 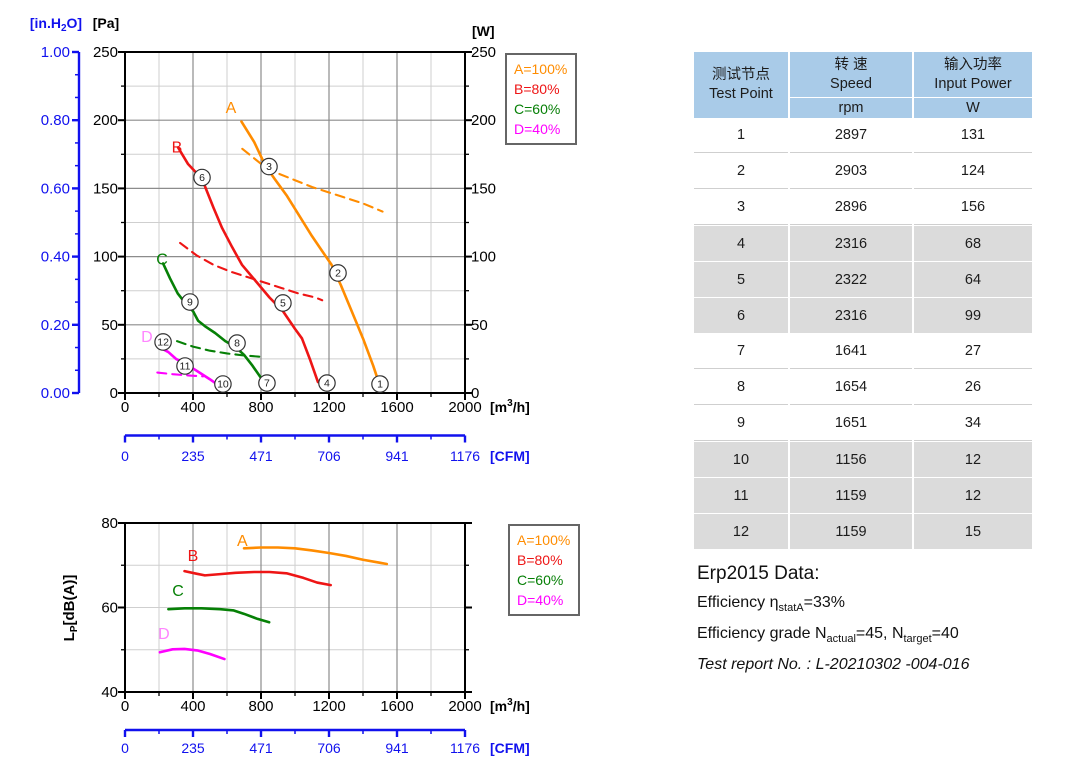 I want to click on svg-text: LP[dB(A)], so click(x=70, y=608).